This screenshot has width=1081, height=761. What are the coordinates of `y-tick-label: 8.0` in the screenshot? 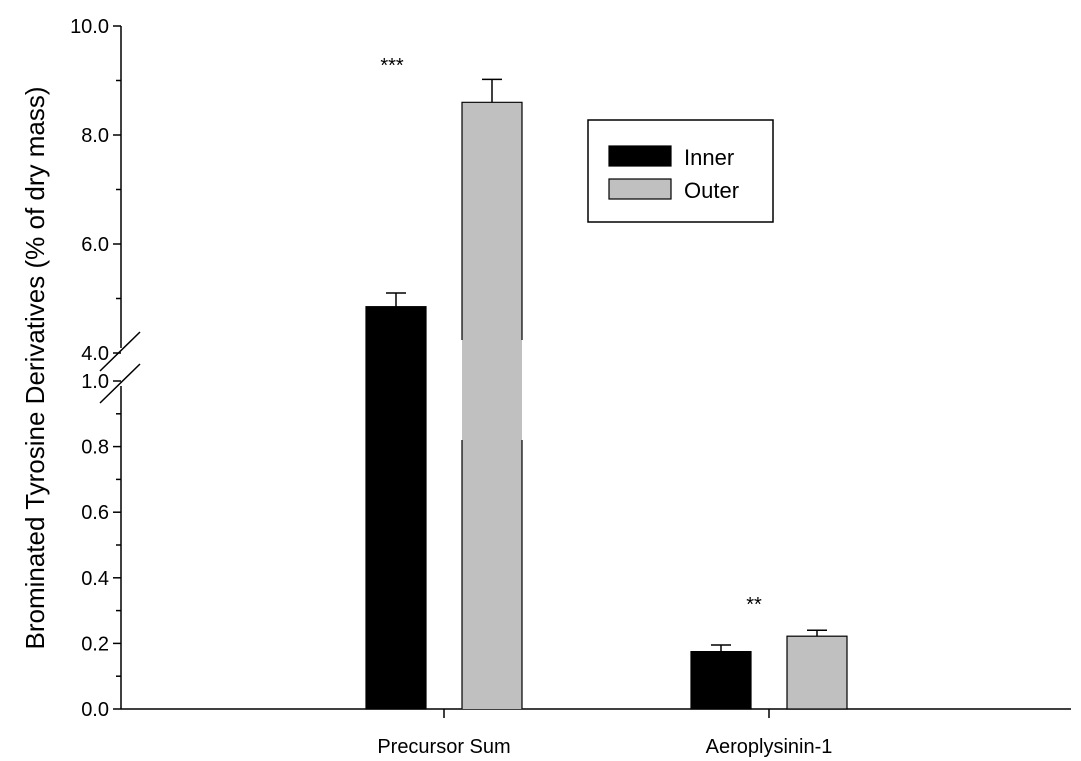 It's located at (95, 136).